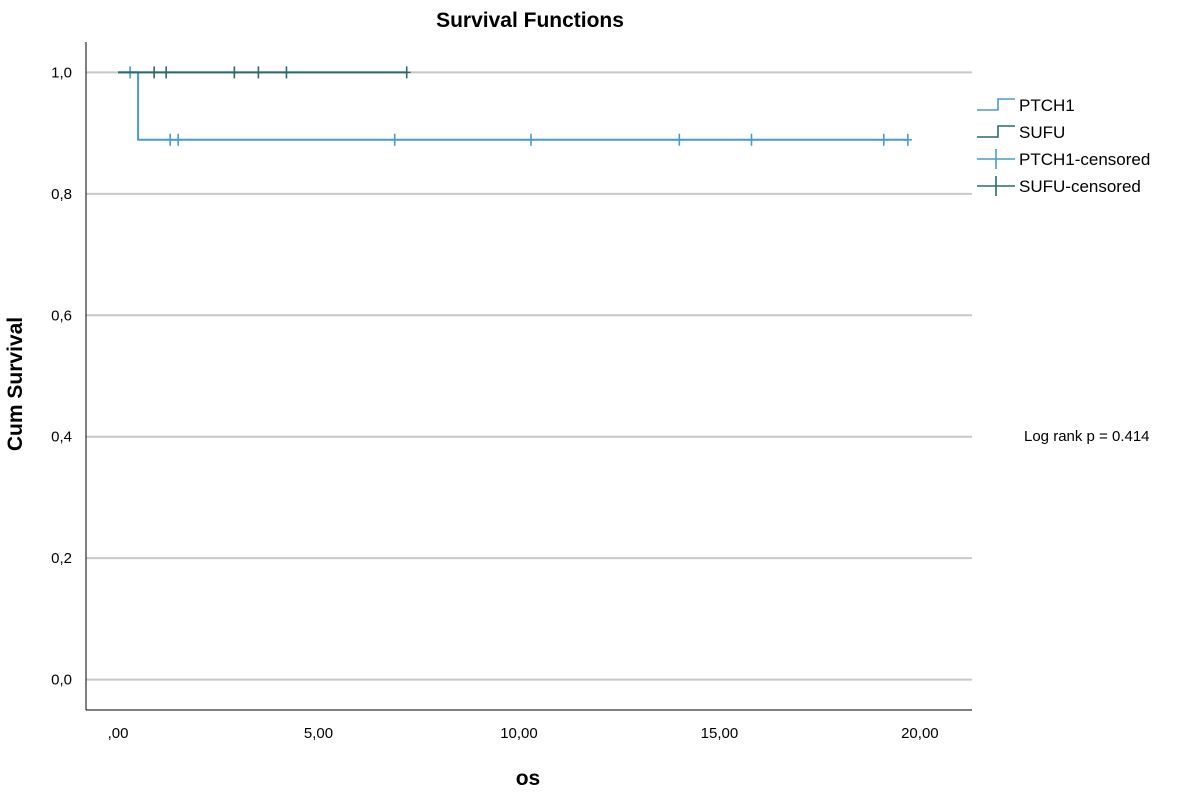 Image resolution: width=1181 pixels, height=798 pixels. I want to click on x-tick-label: 20,00, so click(920, 733).